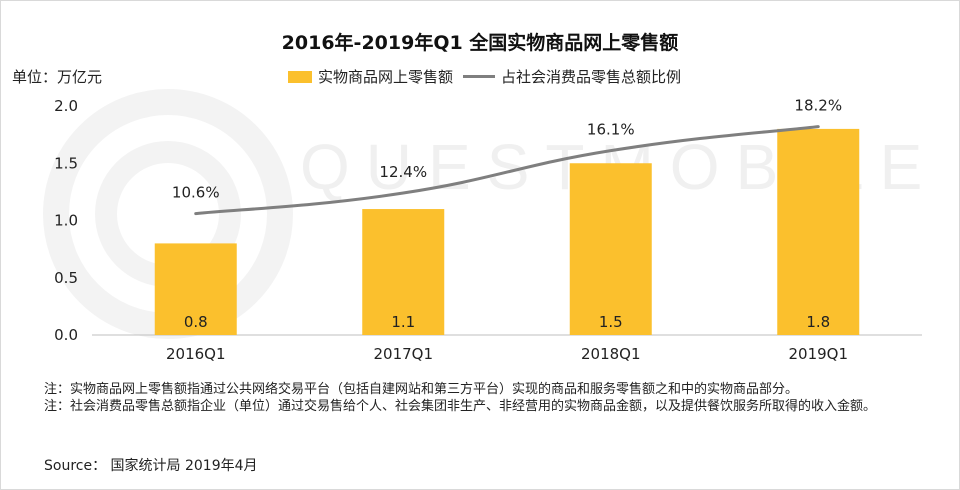  I want to click on bar-2016Q1, so click(195, 289).